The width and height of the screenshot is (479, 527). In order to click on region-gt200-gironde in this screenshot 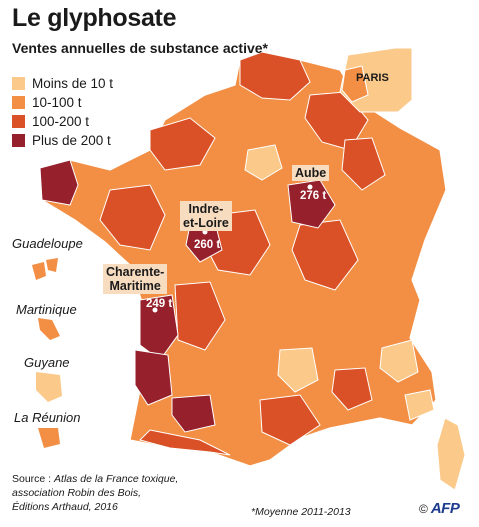, I will do `click(153, 377)`.